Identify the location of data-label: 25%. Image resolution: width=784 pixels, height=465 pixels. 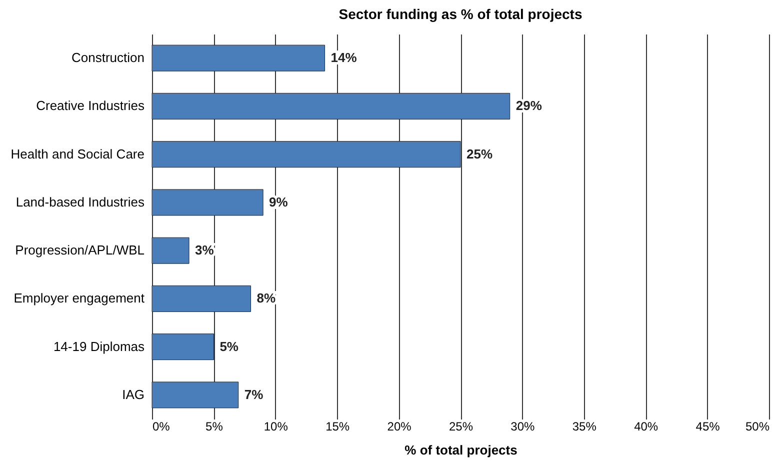
(479, 154).